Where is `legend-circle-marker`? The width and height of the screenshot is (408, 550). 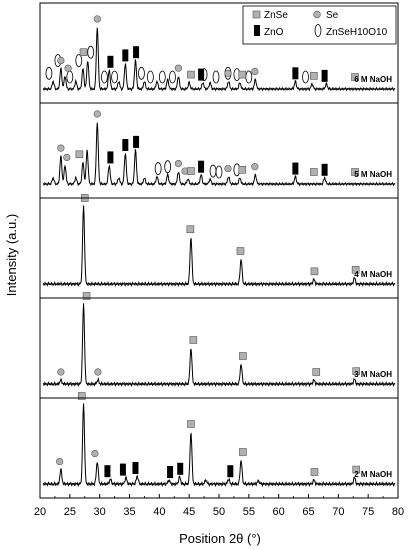 legend-circle-marker is located at coordinates (317, 14).